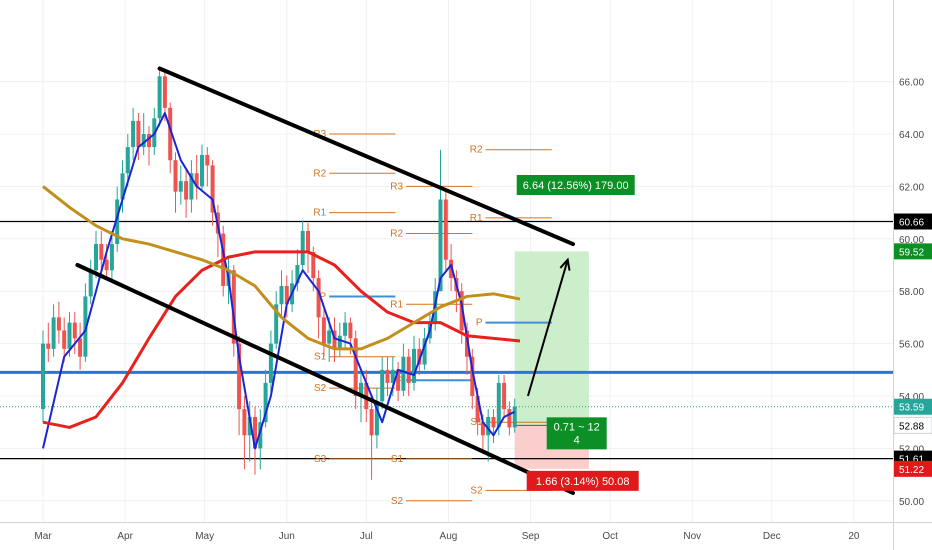  What do you see at coordinates (911, 135) in the screenshot?
I see `y-tick-label: 64.00` at bounding box center [911, 135].